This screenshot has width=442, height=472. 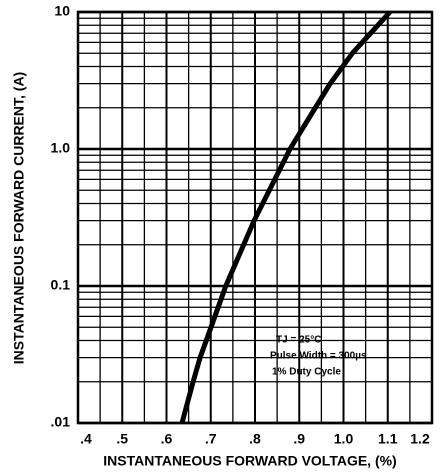 What do you see at coordinates (62, 11) in the screenshot?
I see `y-tick-label: 10` at bounding box center [62, 11].